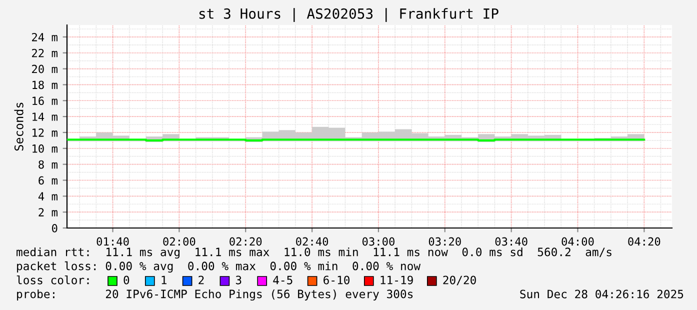  I want to click on y-tick-label: 2 m, so click(48, 212).